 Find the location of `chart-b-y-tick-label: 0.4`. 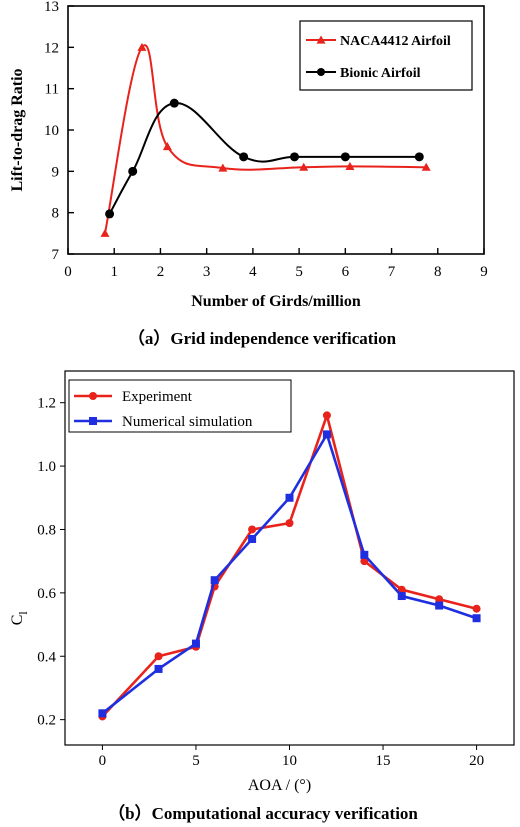

chart-b-y-tick-label: 0.4 is located at coordinates (46, 657).